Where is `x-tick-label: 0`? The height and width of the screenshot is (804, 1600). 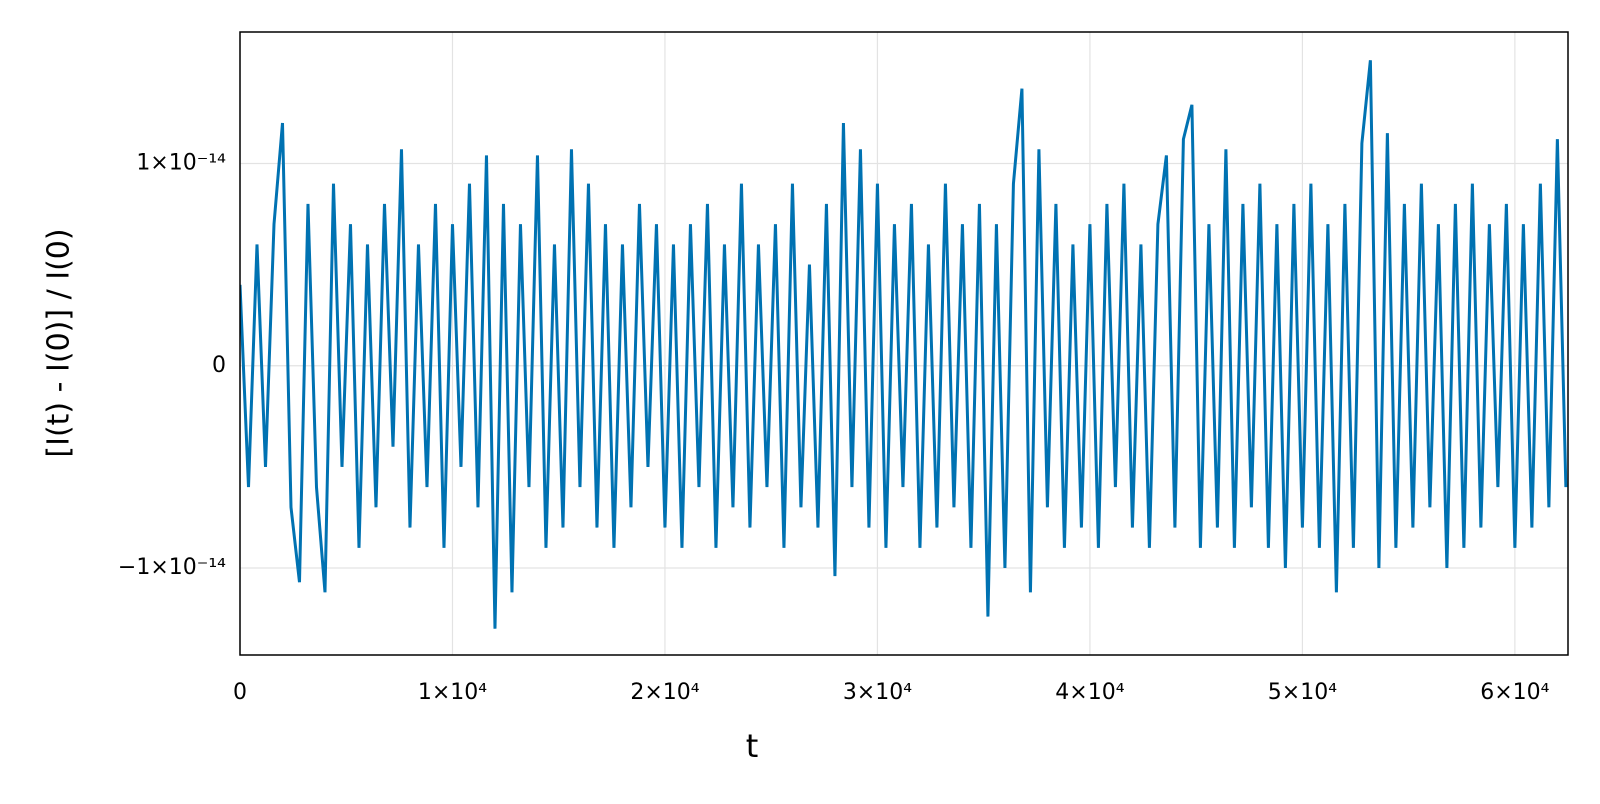 x-tick-label: 0 is located at coordinates (240, 692).